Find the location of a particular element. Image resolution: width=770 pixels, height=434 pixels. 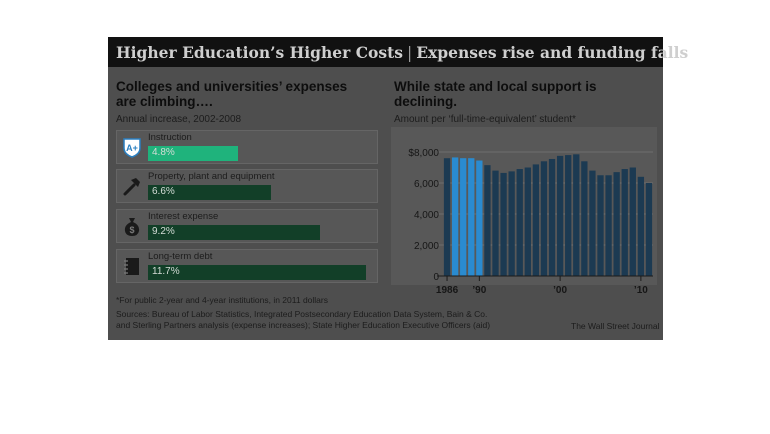

bar-2002 is located at coordinates (576, 215).